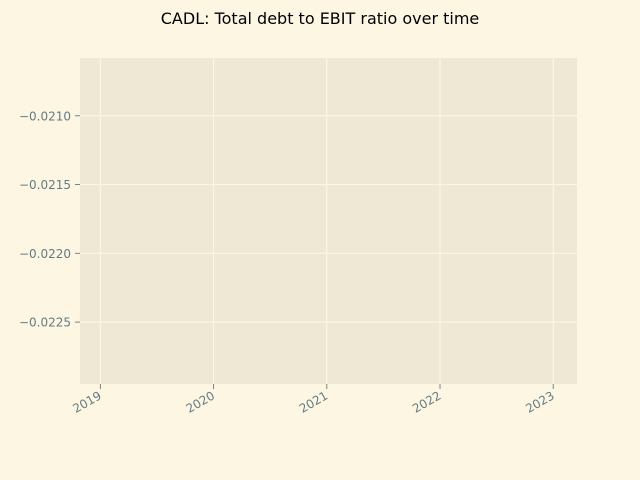 This screenshot has width=640, height=480. What do you see at coordinates (45, 254) in the screenshot?
I see `y-tick-label: −0.0220` at bounding box center [45, 254].